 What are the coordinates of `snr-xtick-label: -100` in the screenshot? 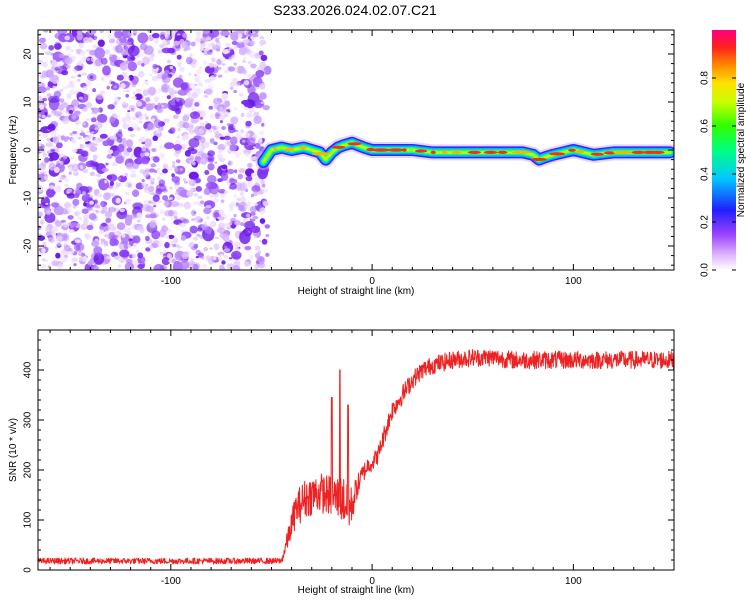 It's located at (171, 581).